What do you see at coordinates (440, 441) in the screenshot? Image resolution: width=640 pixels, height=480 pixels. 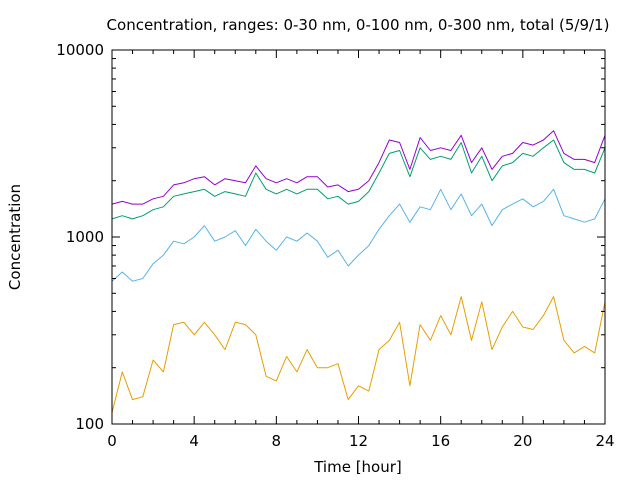 I see `x-tick-label: 16` at bounding box center [440, 441].